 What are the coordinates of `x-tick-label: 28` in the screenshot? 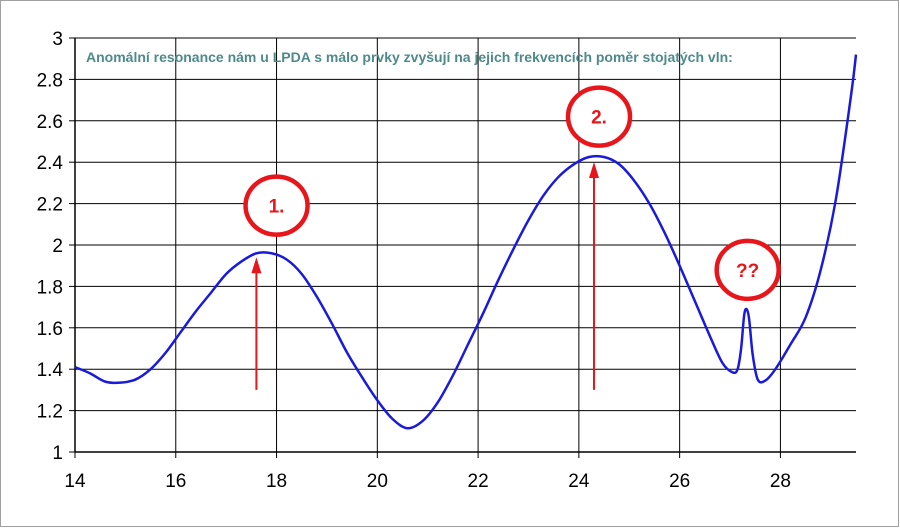 It's located at (780, 481).